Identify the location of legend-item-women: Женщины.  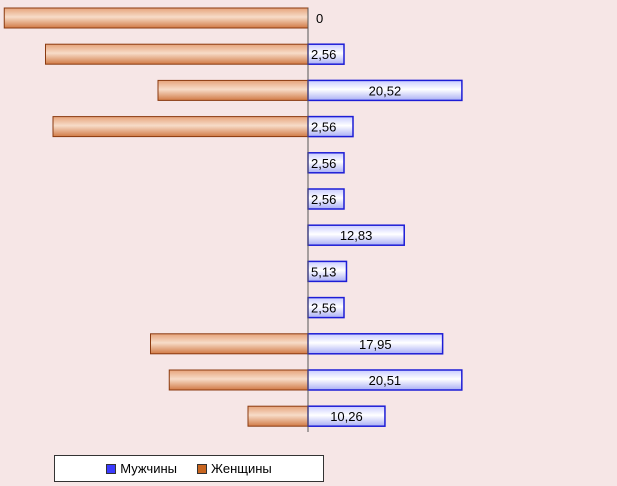
(234, 468).